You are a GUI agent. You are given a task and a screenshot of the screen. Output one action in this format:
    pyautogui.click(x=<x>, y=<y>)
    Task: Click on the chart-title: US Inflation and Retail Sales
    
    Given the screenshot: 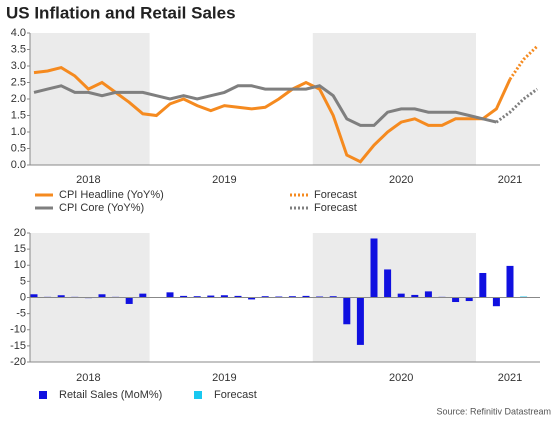 What is the action you would take?
    pyautogui.click(x=121, y=12)
    